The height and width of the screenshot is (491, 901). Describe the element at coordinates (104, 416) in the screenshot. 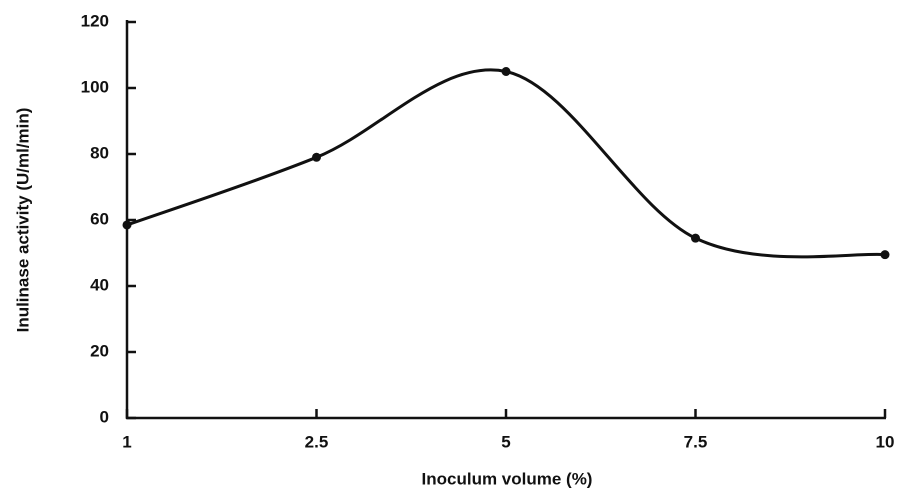

I see `y-tick-label: 0` at that location.